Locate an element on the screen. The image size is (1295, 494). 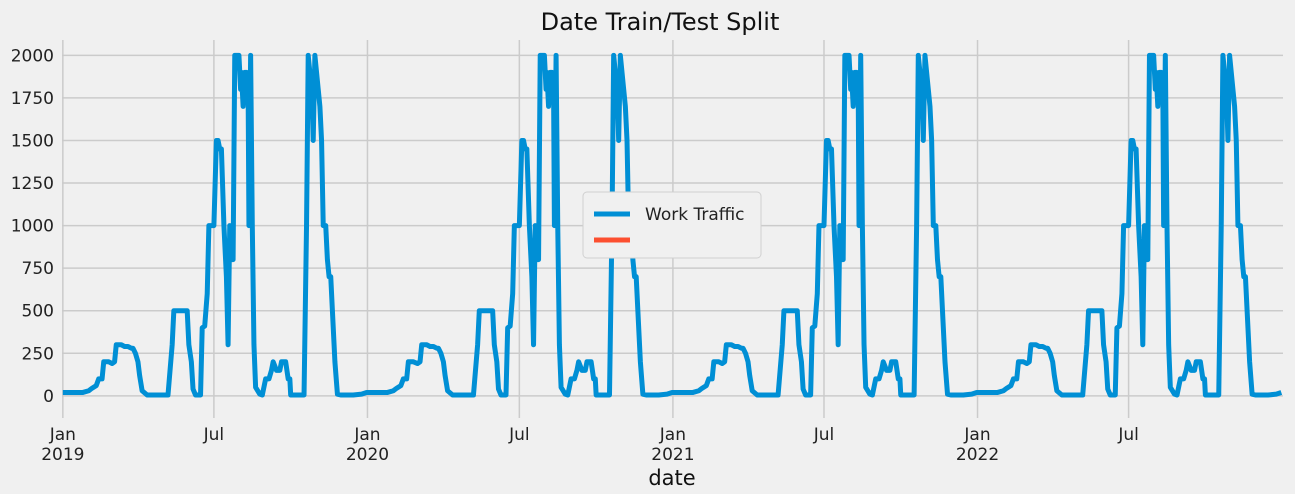
x-axis-label: date is located at coordinates (671, 478).